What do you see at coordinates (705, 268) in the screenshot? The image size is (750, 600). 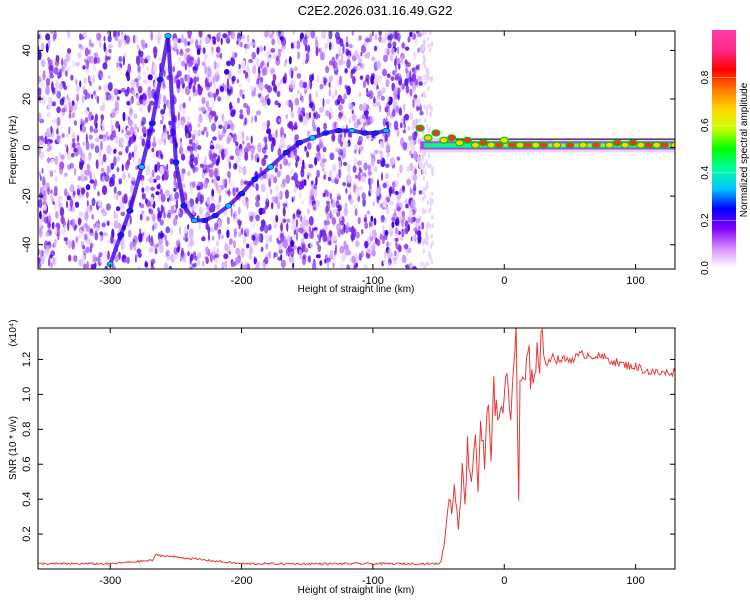 I see `colorbar-tick-label: 0.0` at bounding box center [705, 268].